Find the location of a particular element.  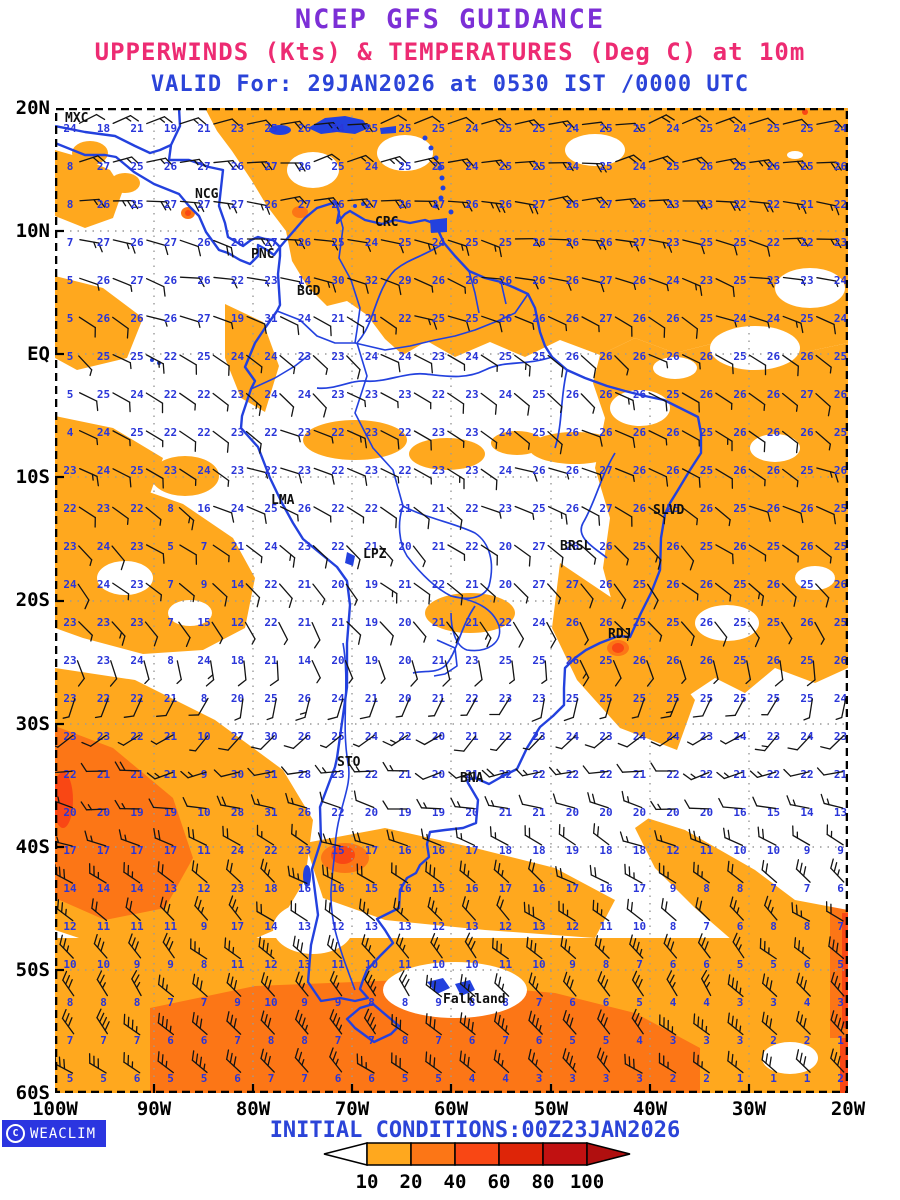

temperature-value: 17 is located at coordinates (505, 888).